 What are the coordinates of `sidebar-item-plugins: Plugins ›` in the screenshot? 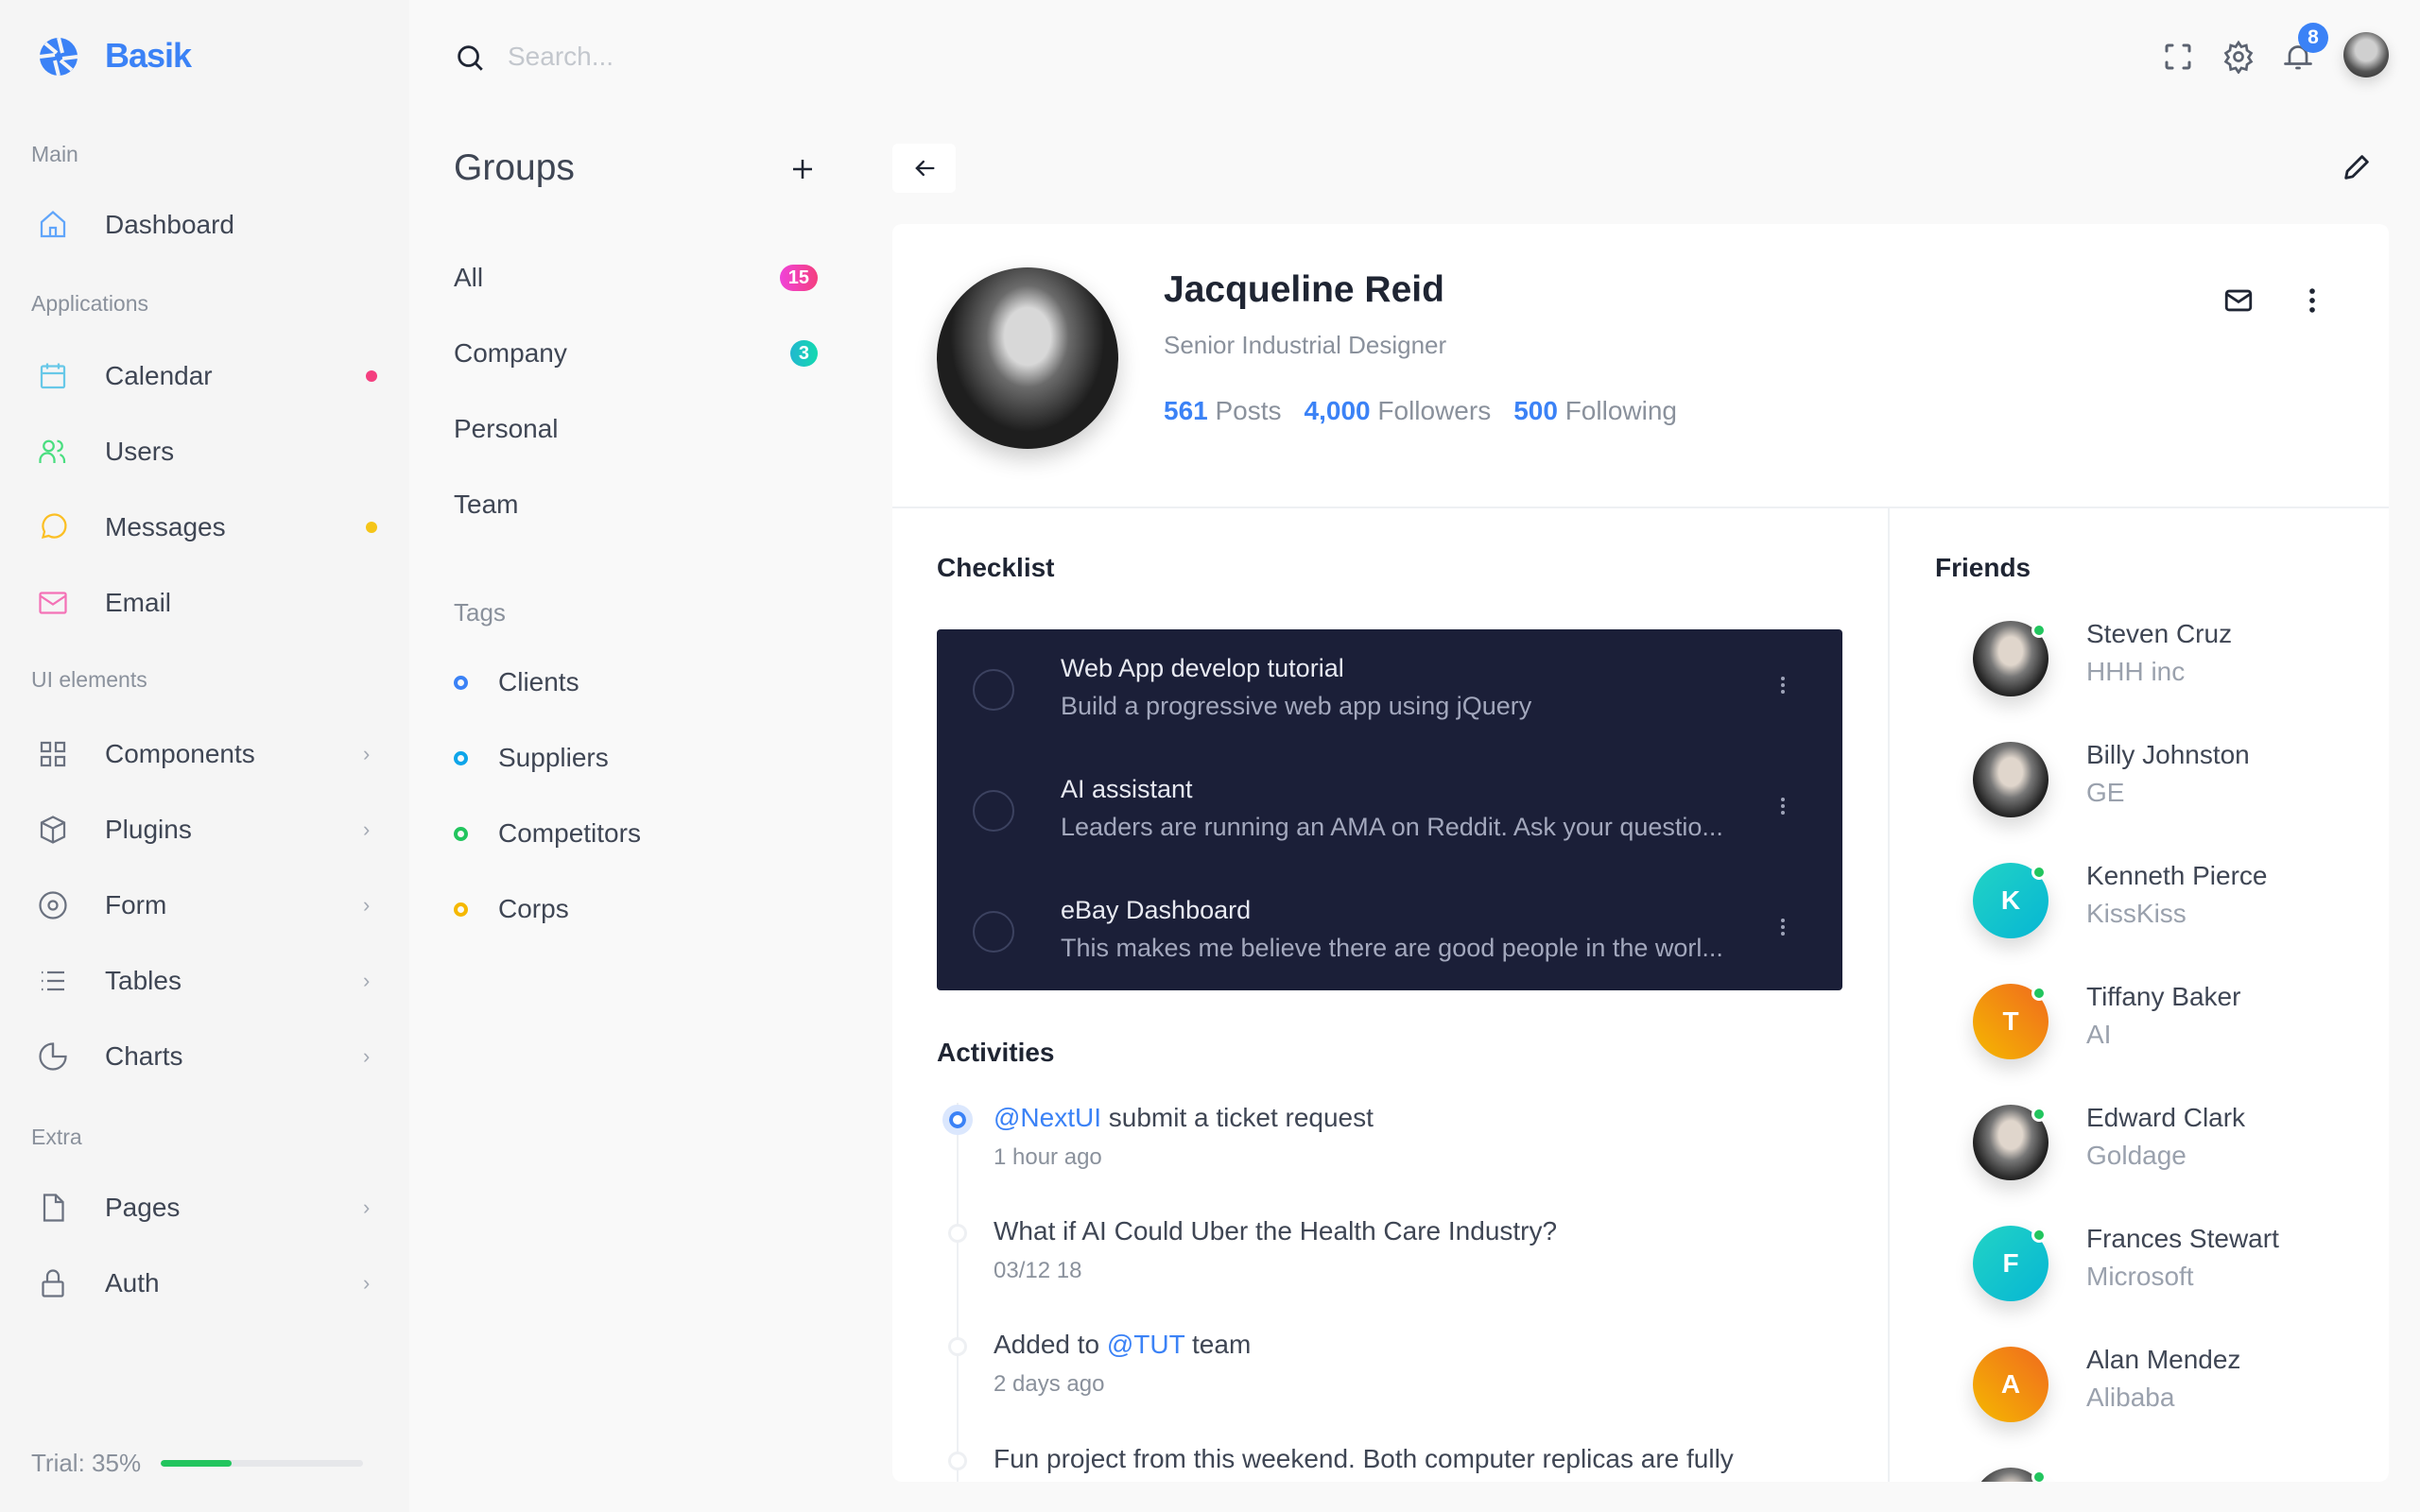 It's located at (204, 829).